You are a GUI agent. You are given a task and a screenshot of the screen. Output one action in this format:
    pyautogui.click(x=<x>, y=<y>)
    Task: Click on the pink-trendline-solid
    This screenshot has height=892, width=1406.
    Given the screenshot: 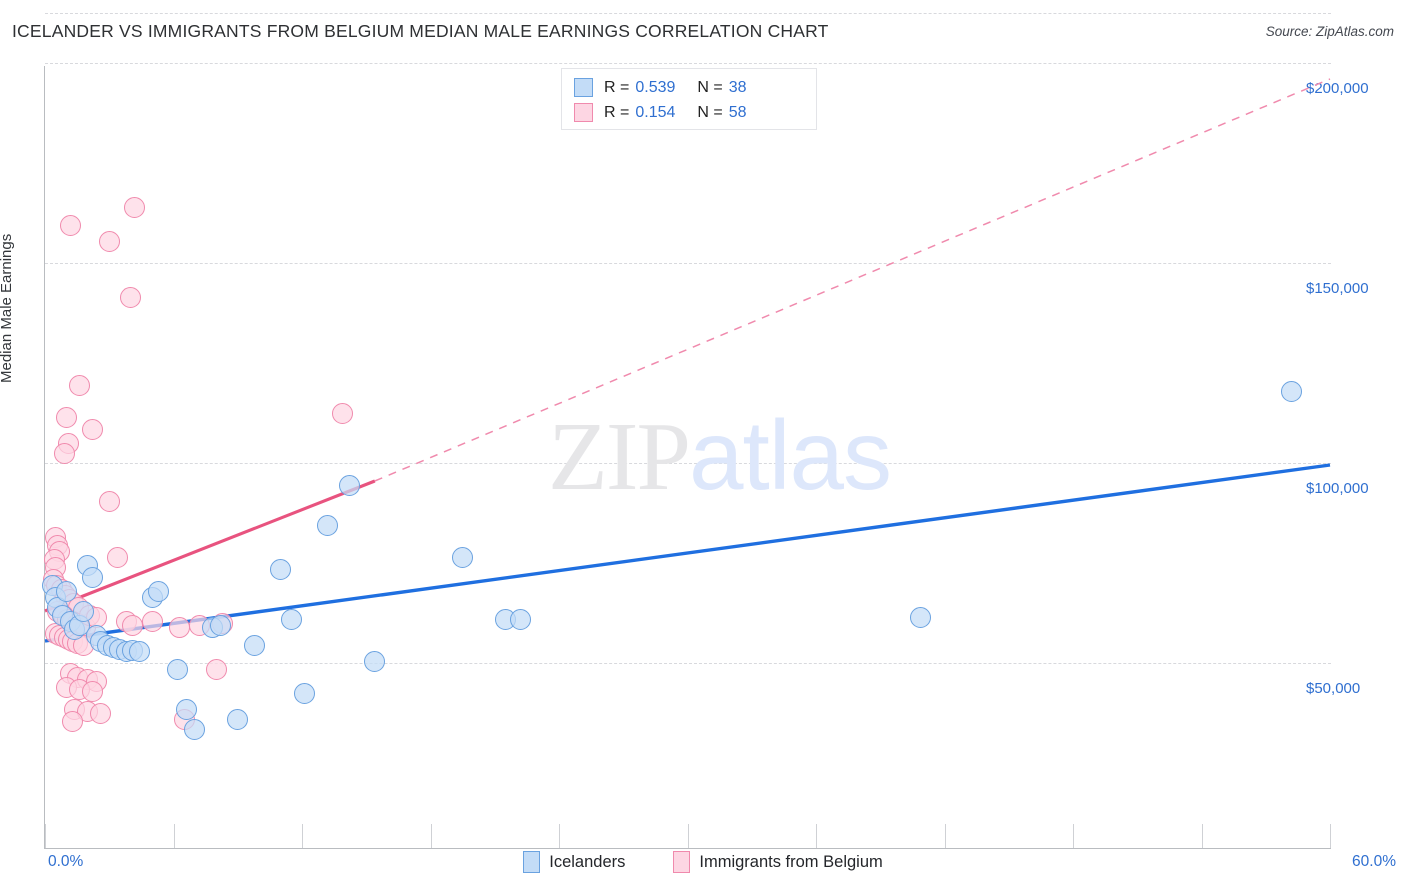 What is the action you would take?
    pyautogui.click(x=210, y=546)
    